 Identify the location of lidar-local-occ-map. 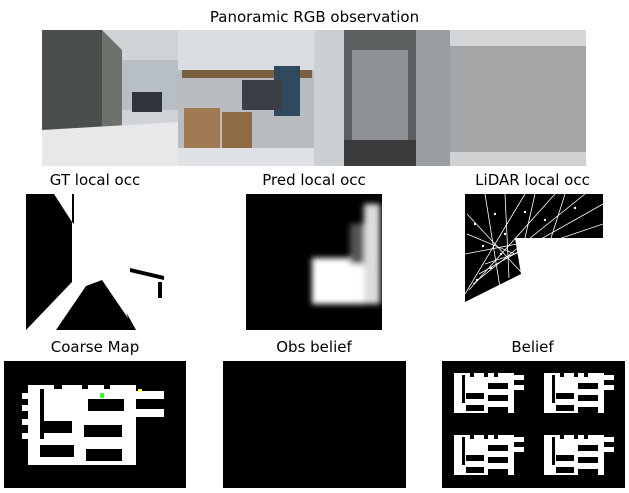
(534, 248).